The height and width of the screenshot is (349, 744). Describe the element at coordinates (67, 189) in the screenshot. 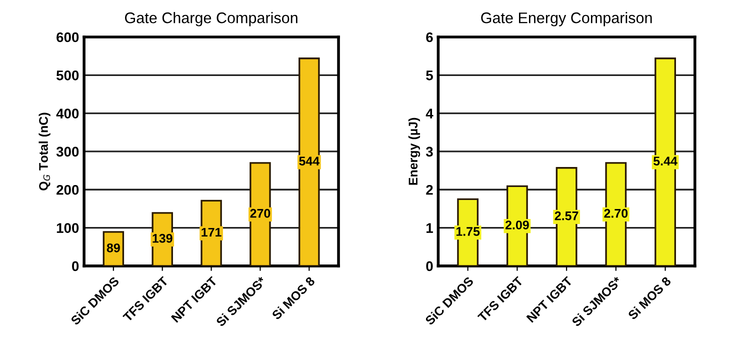

I see `y-tick-label: 200` at that location.